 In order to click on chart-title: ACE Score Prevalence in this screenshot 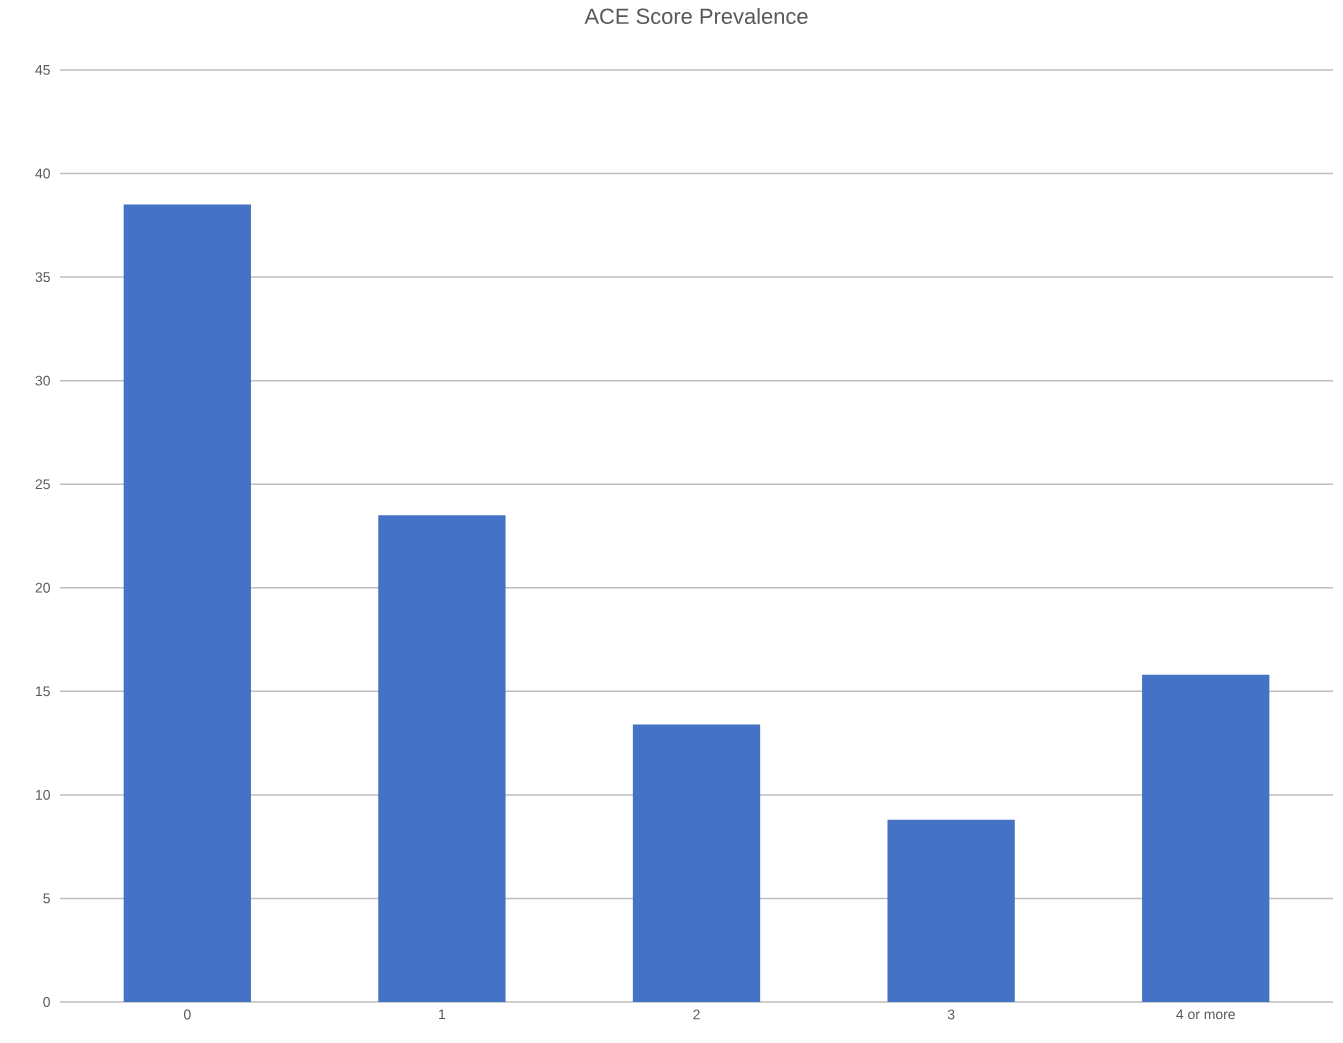, I will do `click(696, 16)`.